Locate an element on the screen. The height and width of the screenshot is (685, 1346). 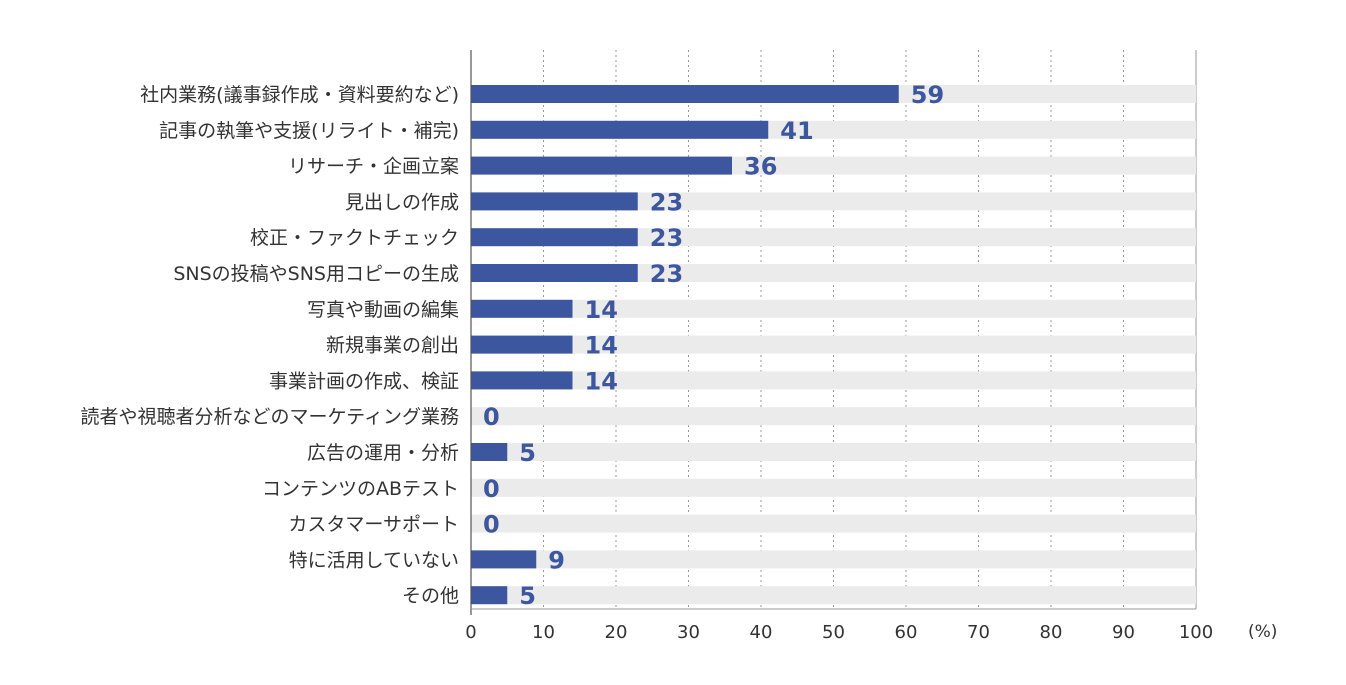
x-tick-label: 20 is located at coordinates (616, 632).